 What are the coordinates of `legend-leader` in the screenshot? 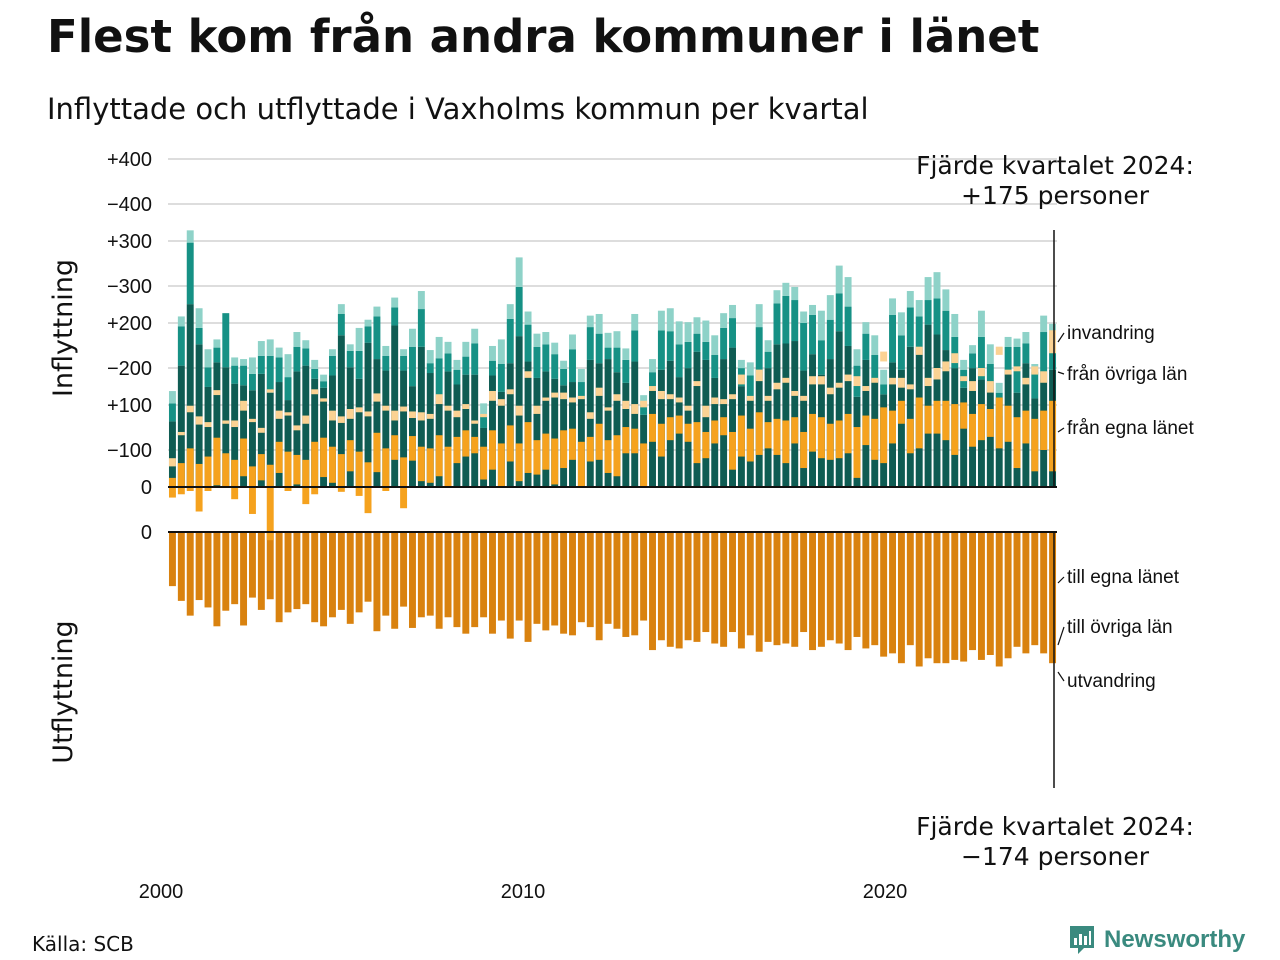 It's located at (1061, 430).